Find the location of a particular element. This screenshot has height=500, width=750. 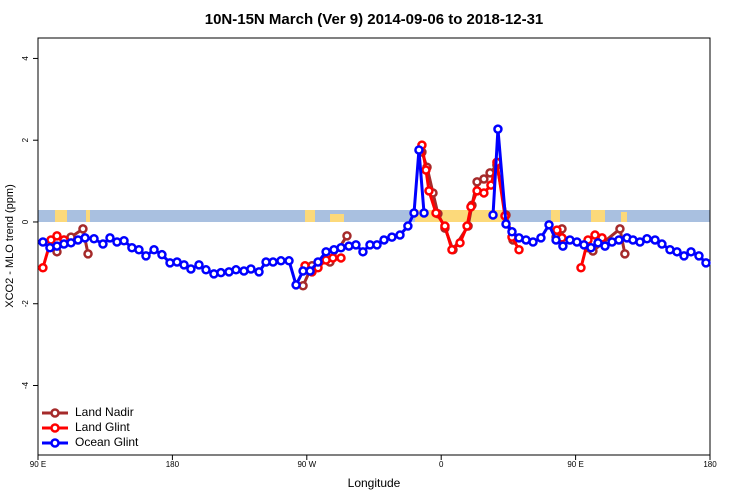

y-tick-label: -2 is located at coordinates (25, 304).